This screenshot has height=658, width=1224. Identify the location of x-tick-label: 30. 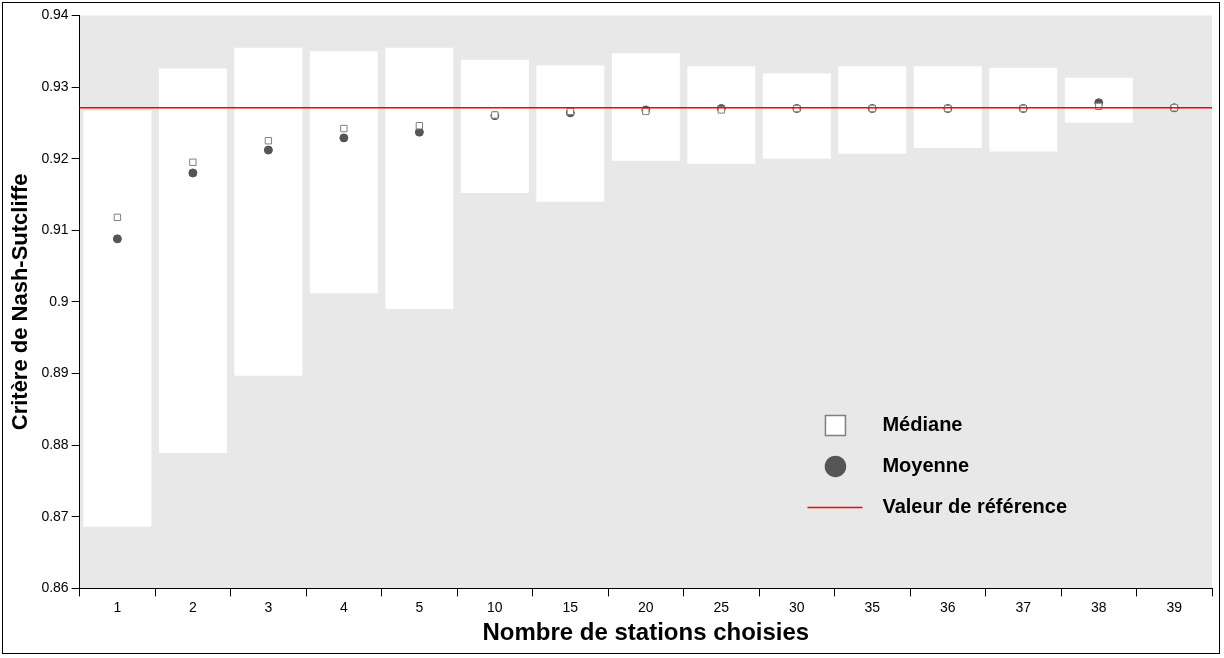
(797, 606).